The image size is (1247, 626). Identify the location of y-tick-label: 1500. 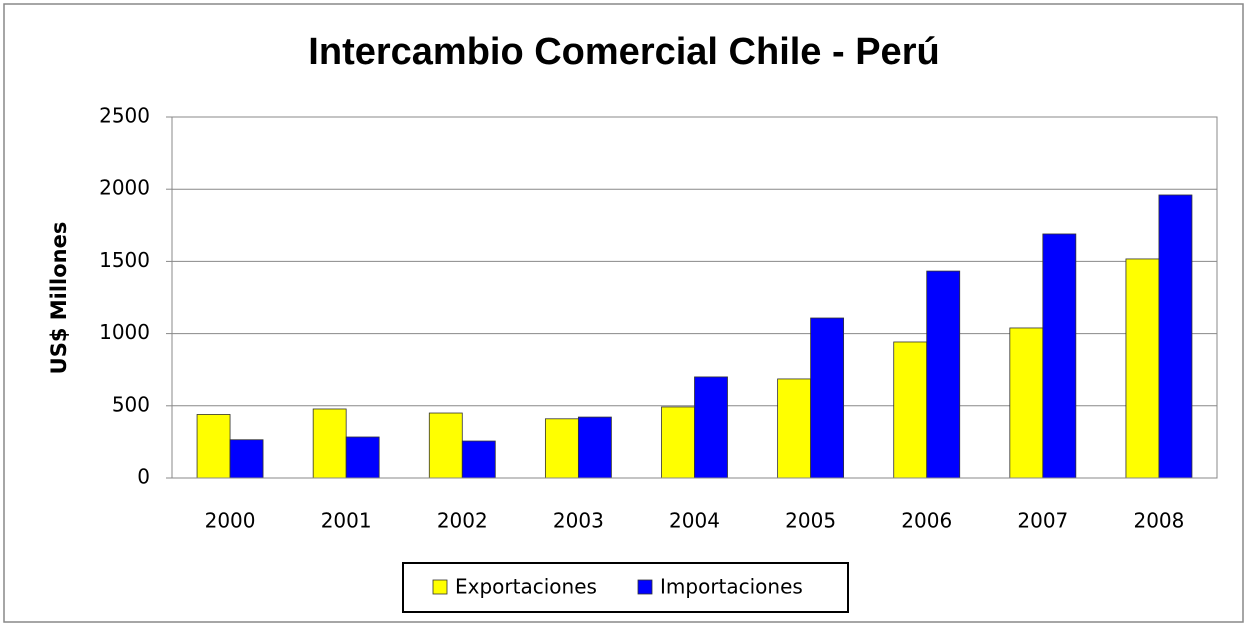
(124, 260).